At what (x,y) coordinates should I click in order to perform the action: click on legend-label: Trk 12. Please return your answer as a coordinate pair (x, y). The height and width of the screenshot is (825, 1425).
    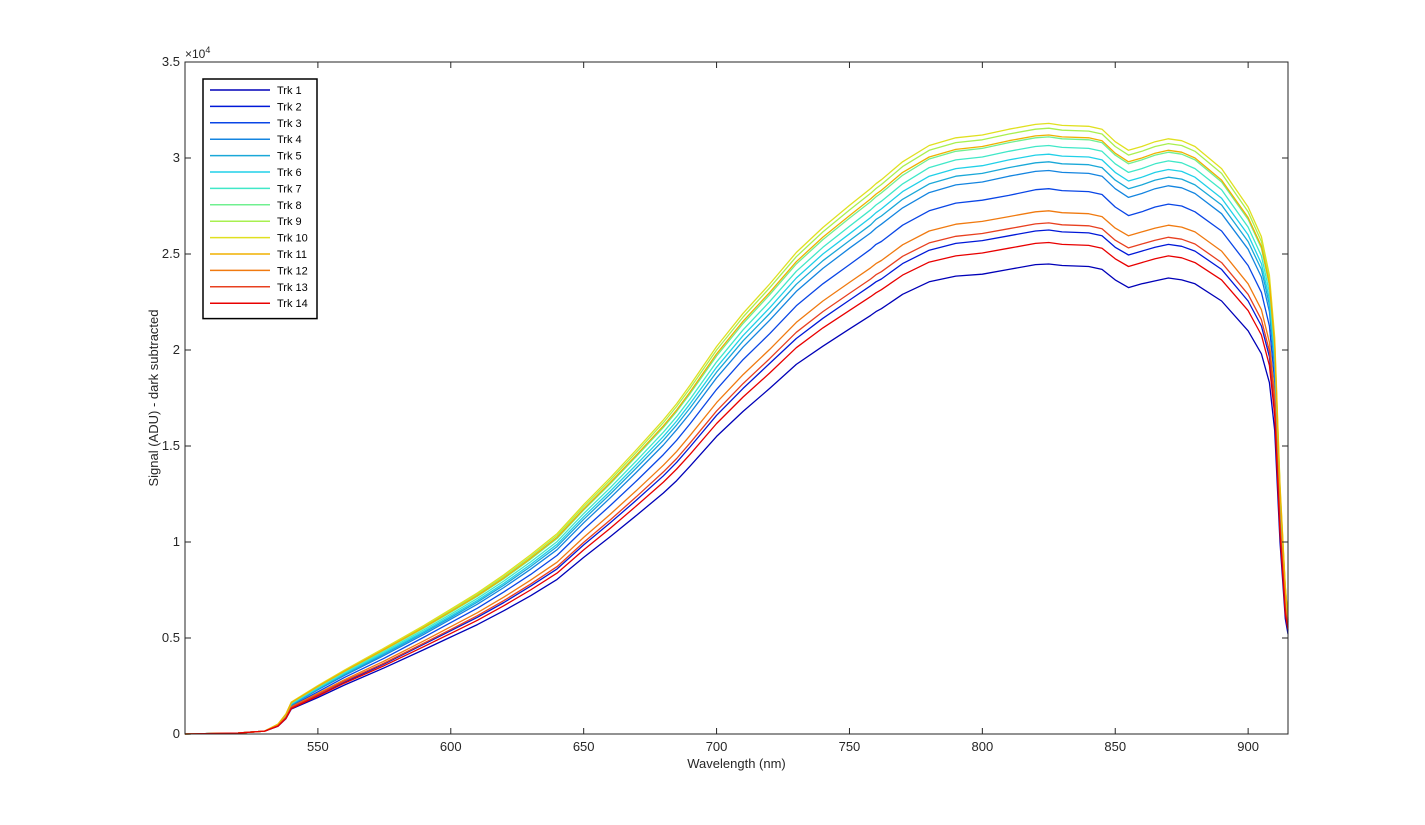
    Looking at the image, I should click on (292, 271).